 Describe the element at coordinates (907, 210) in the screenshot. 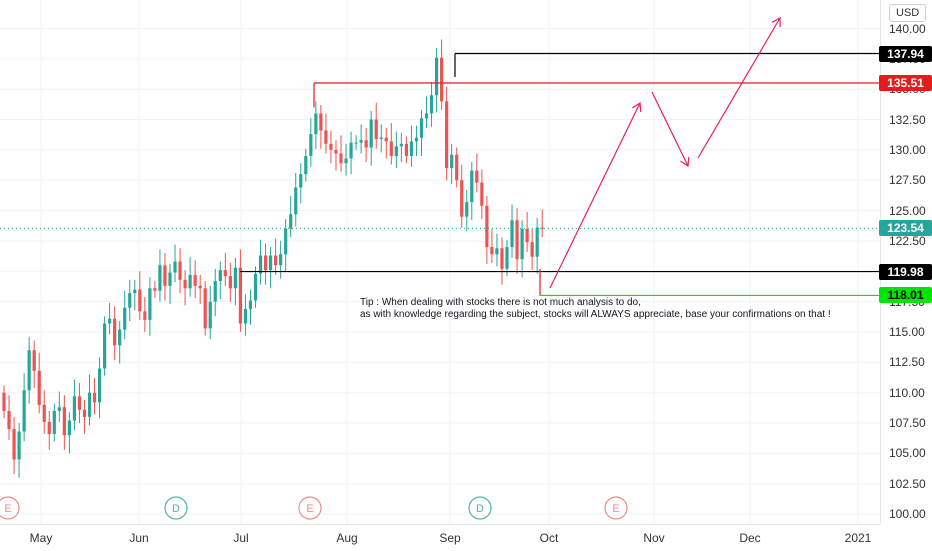

I see `y-tick-label: 125.00` at that location.